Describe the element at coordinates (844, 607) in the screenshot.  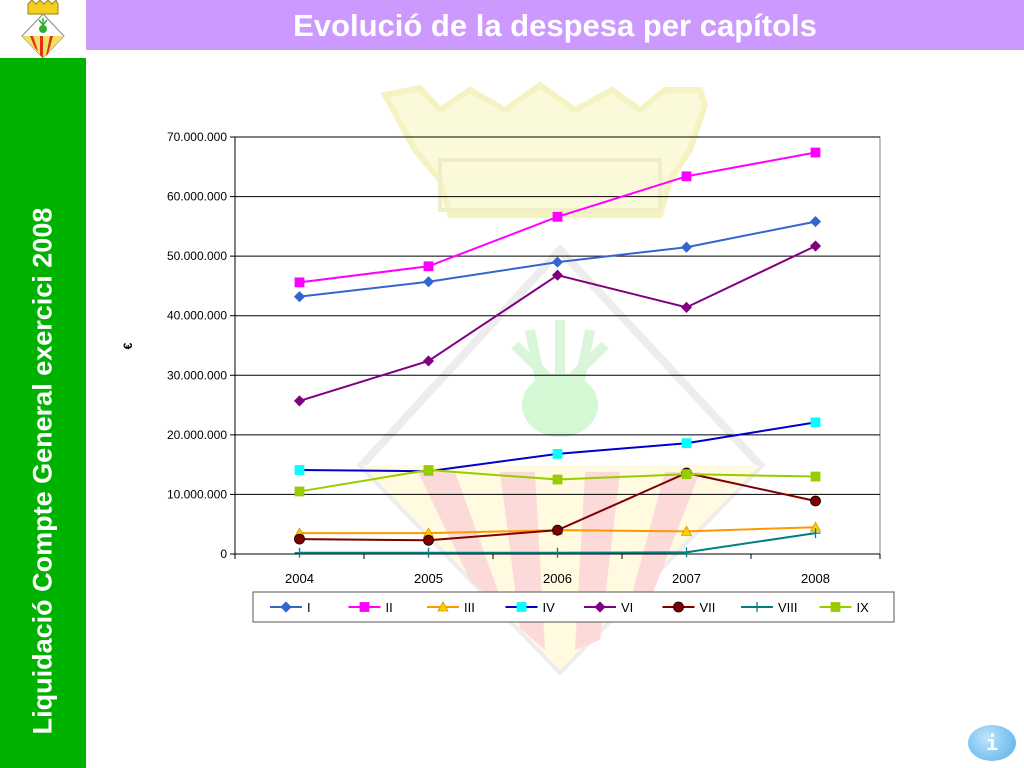
I see `legend-item-ix: IX` at that location.